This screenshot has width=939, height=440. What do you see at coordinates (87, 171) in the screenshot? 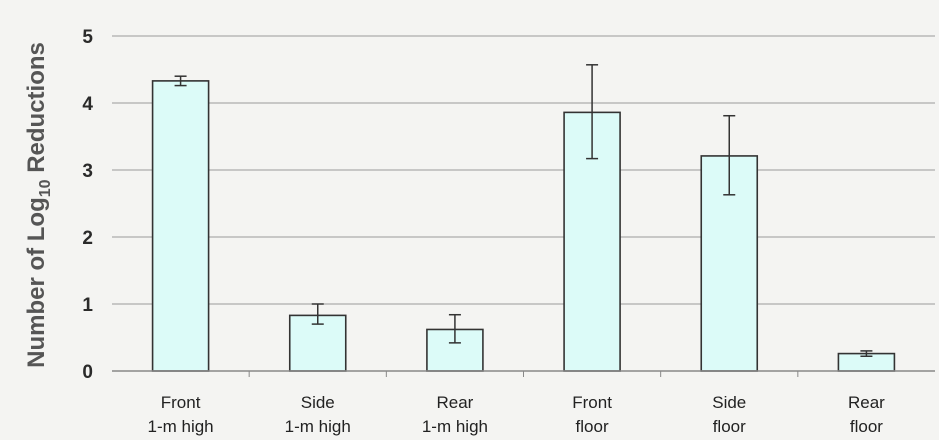
I see `y-tick-label: 3` at bounding box center [87, 171].